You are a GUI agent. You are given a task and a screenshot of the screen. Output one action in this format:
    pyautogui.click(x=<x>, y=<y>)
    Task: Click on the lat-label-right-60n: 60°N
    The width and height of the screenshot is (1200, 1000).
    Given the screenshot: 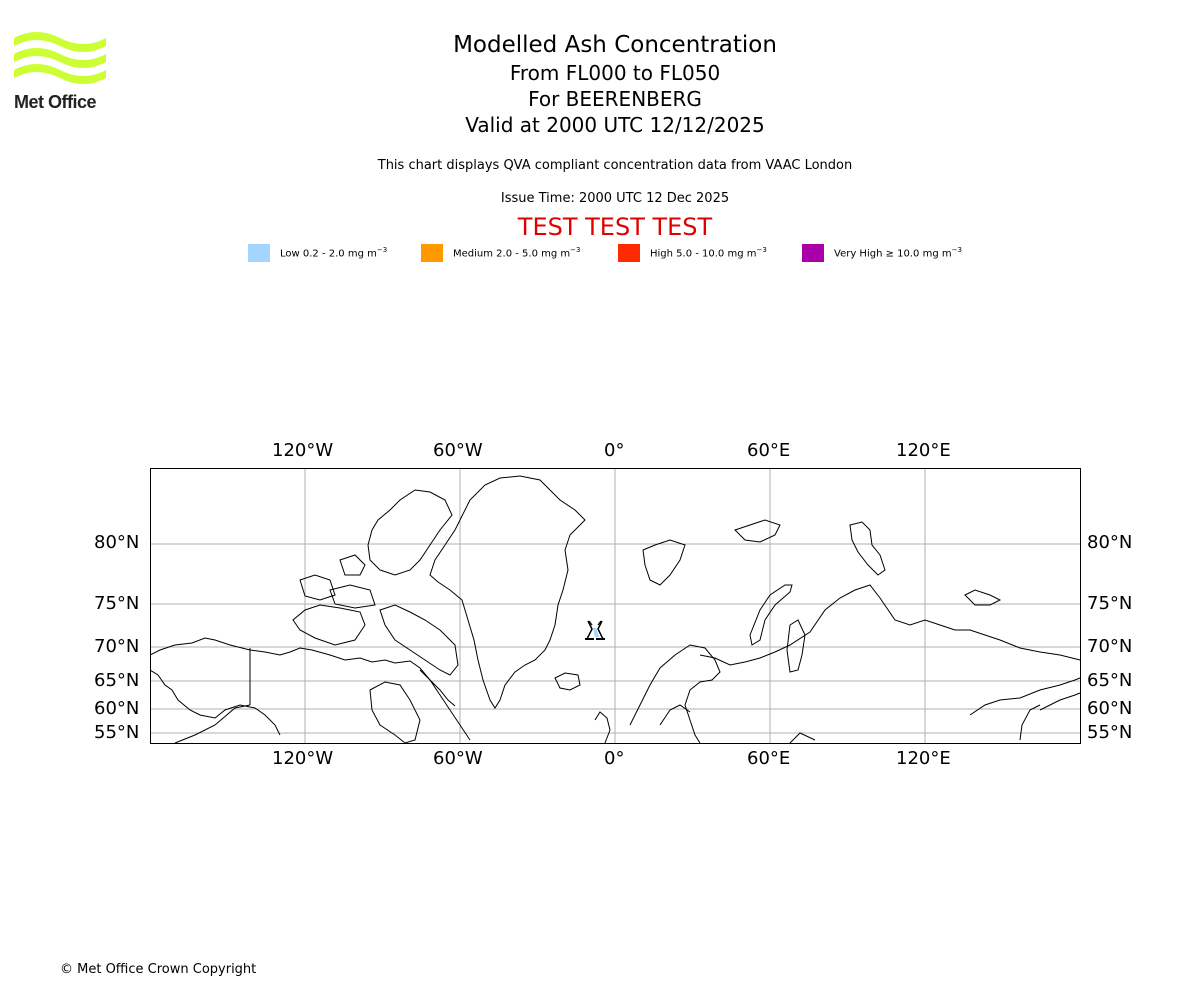 What is the action you would take?
    pyautogui.click(x=1110, y=708)
    